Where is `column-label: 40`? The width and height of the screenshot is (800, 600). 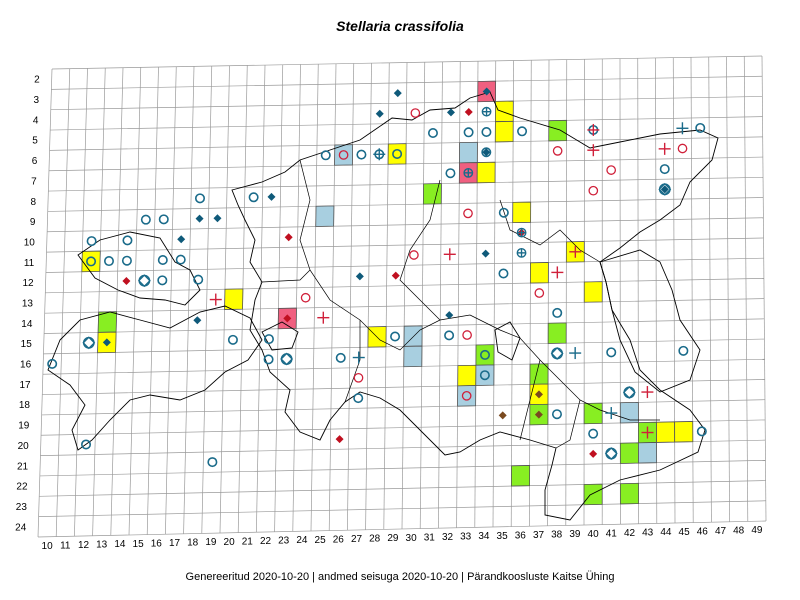
column-label: 40 is located at coordinates (594, 534).